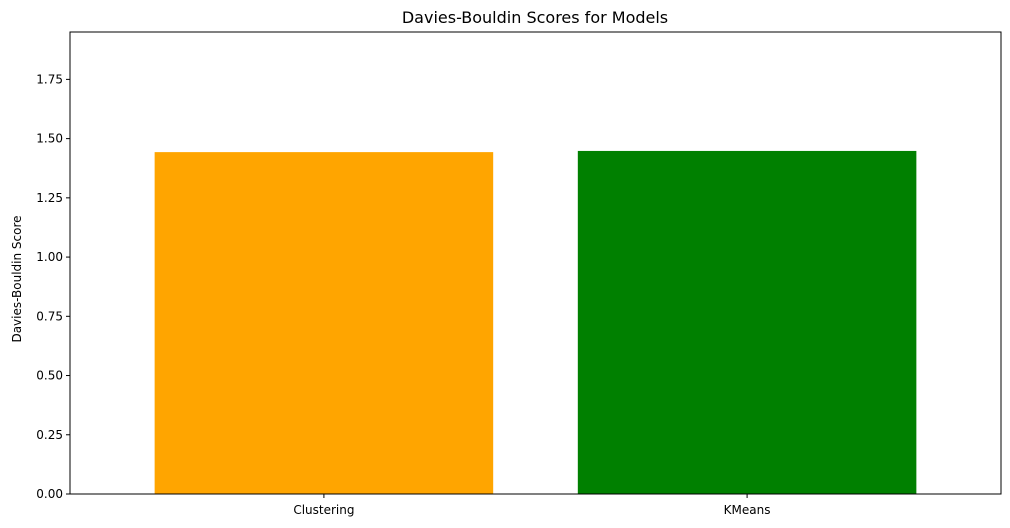 This screenshot has height=528, width=1010. What do you see at coordinates (49, 257) in the screenshot?
I see `y-tick-label: 1.00` at bounding box center [49, 257].